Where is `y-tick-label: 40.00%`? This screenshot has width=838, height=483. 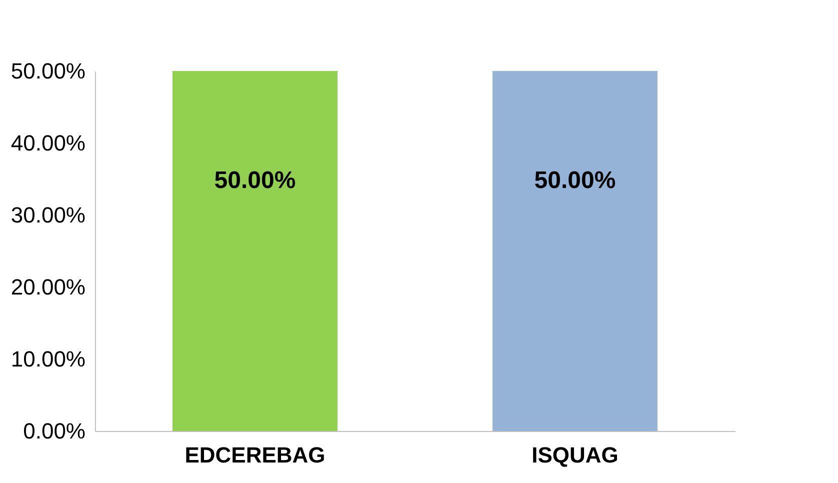
y-tick-label: 40.00% is located at coordinates (48, 143).